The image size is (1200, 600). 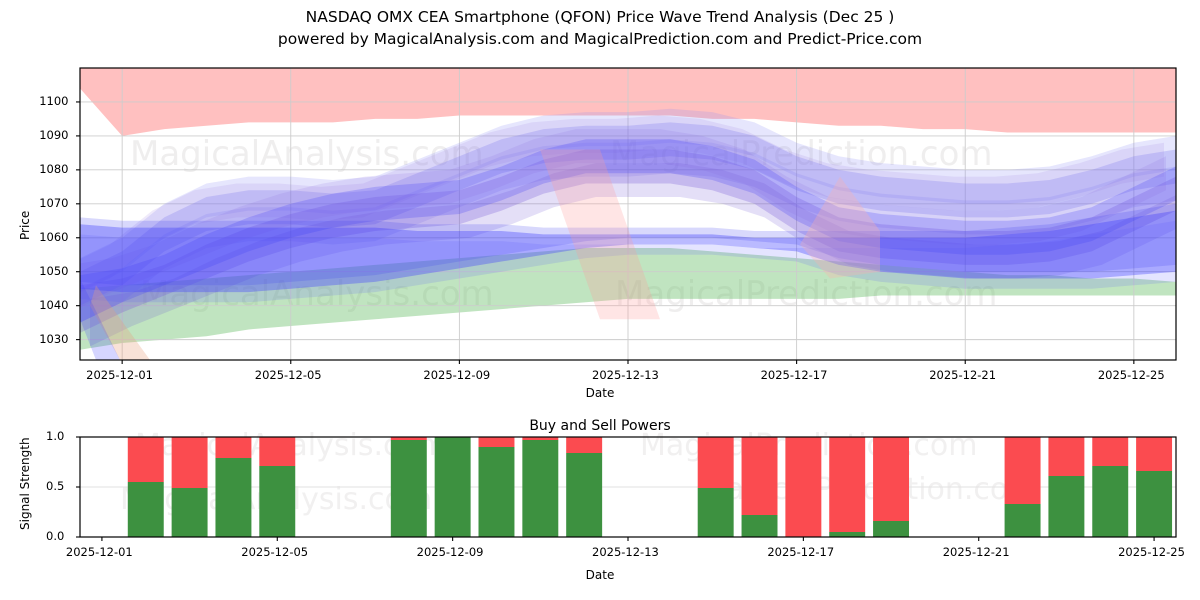 I want to click on main-ytick: 1070, so click(x=54, y=202).